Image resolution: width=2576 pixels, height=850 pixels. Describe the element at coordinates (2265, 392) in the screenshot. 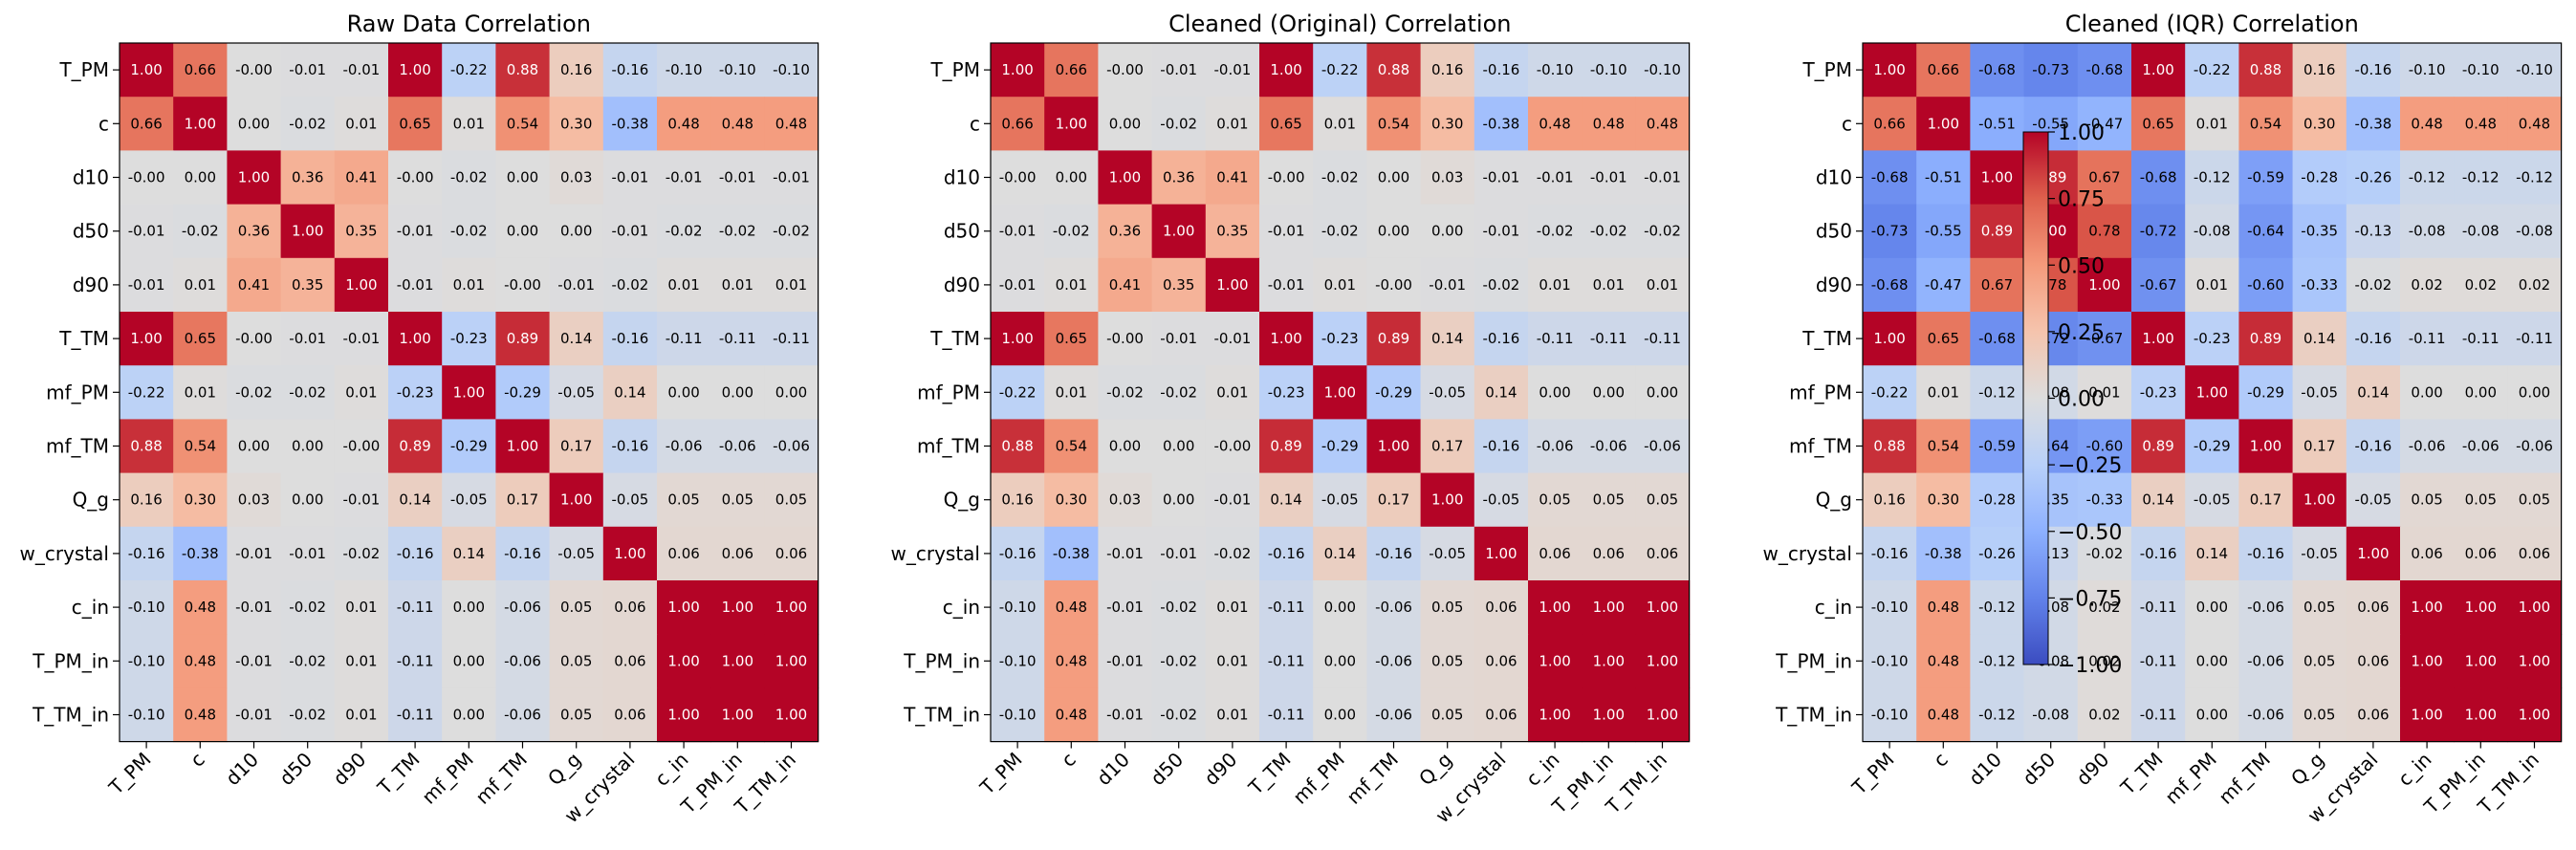

I see `cell-value-label: -0.29` at that location.